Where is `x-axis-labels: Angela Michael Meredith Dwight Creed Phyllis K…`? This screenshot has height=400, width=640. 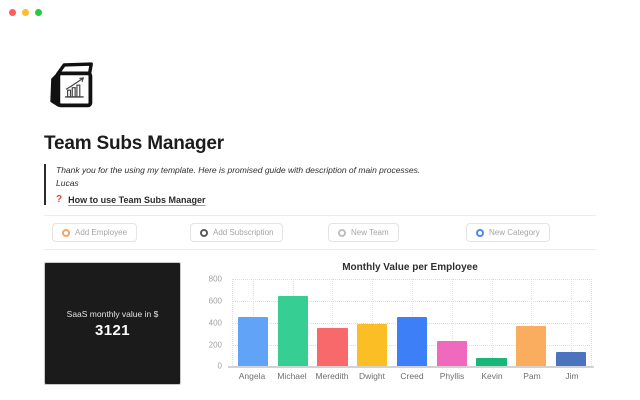 x-axis-labels: Angela Michael Meredith Dwight Creed Phyllis K… is located at coordinates (412, 376).